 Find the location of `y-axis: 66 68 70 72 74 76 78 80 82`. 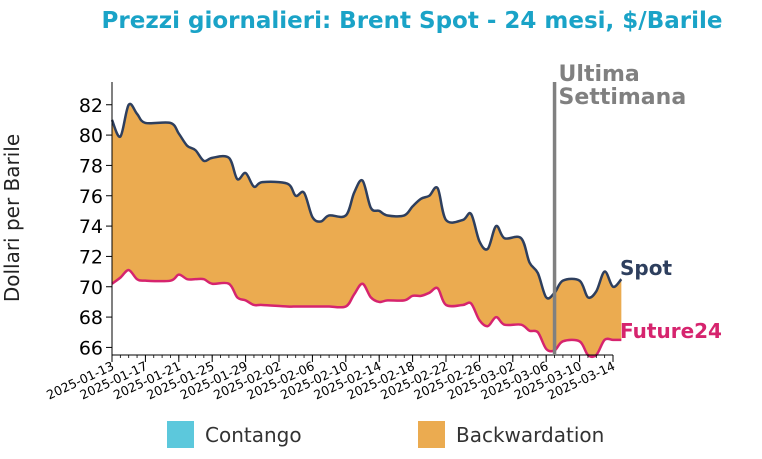

y-axis: 66 68 70 72 74 76 78 80 82 is located at coordinates (96, 220).